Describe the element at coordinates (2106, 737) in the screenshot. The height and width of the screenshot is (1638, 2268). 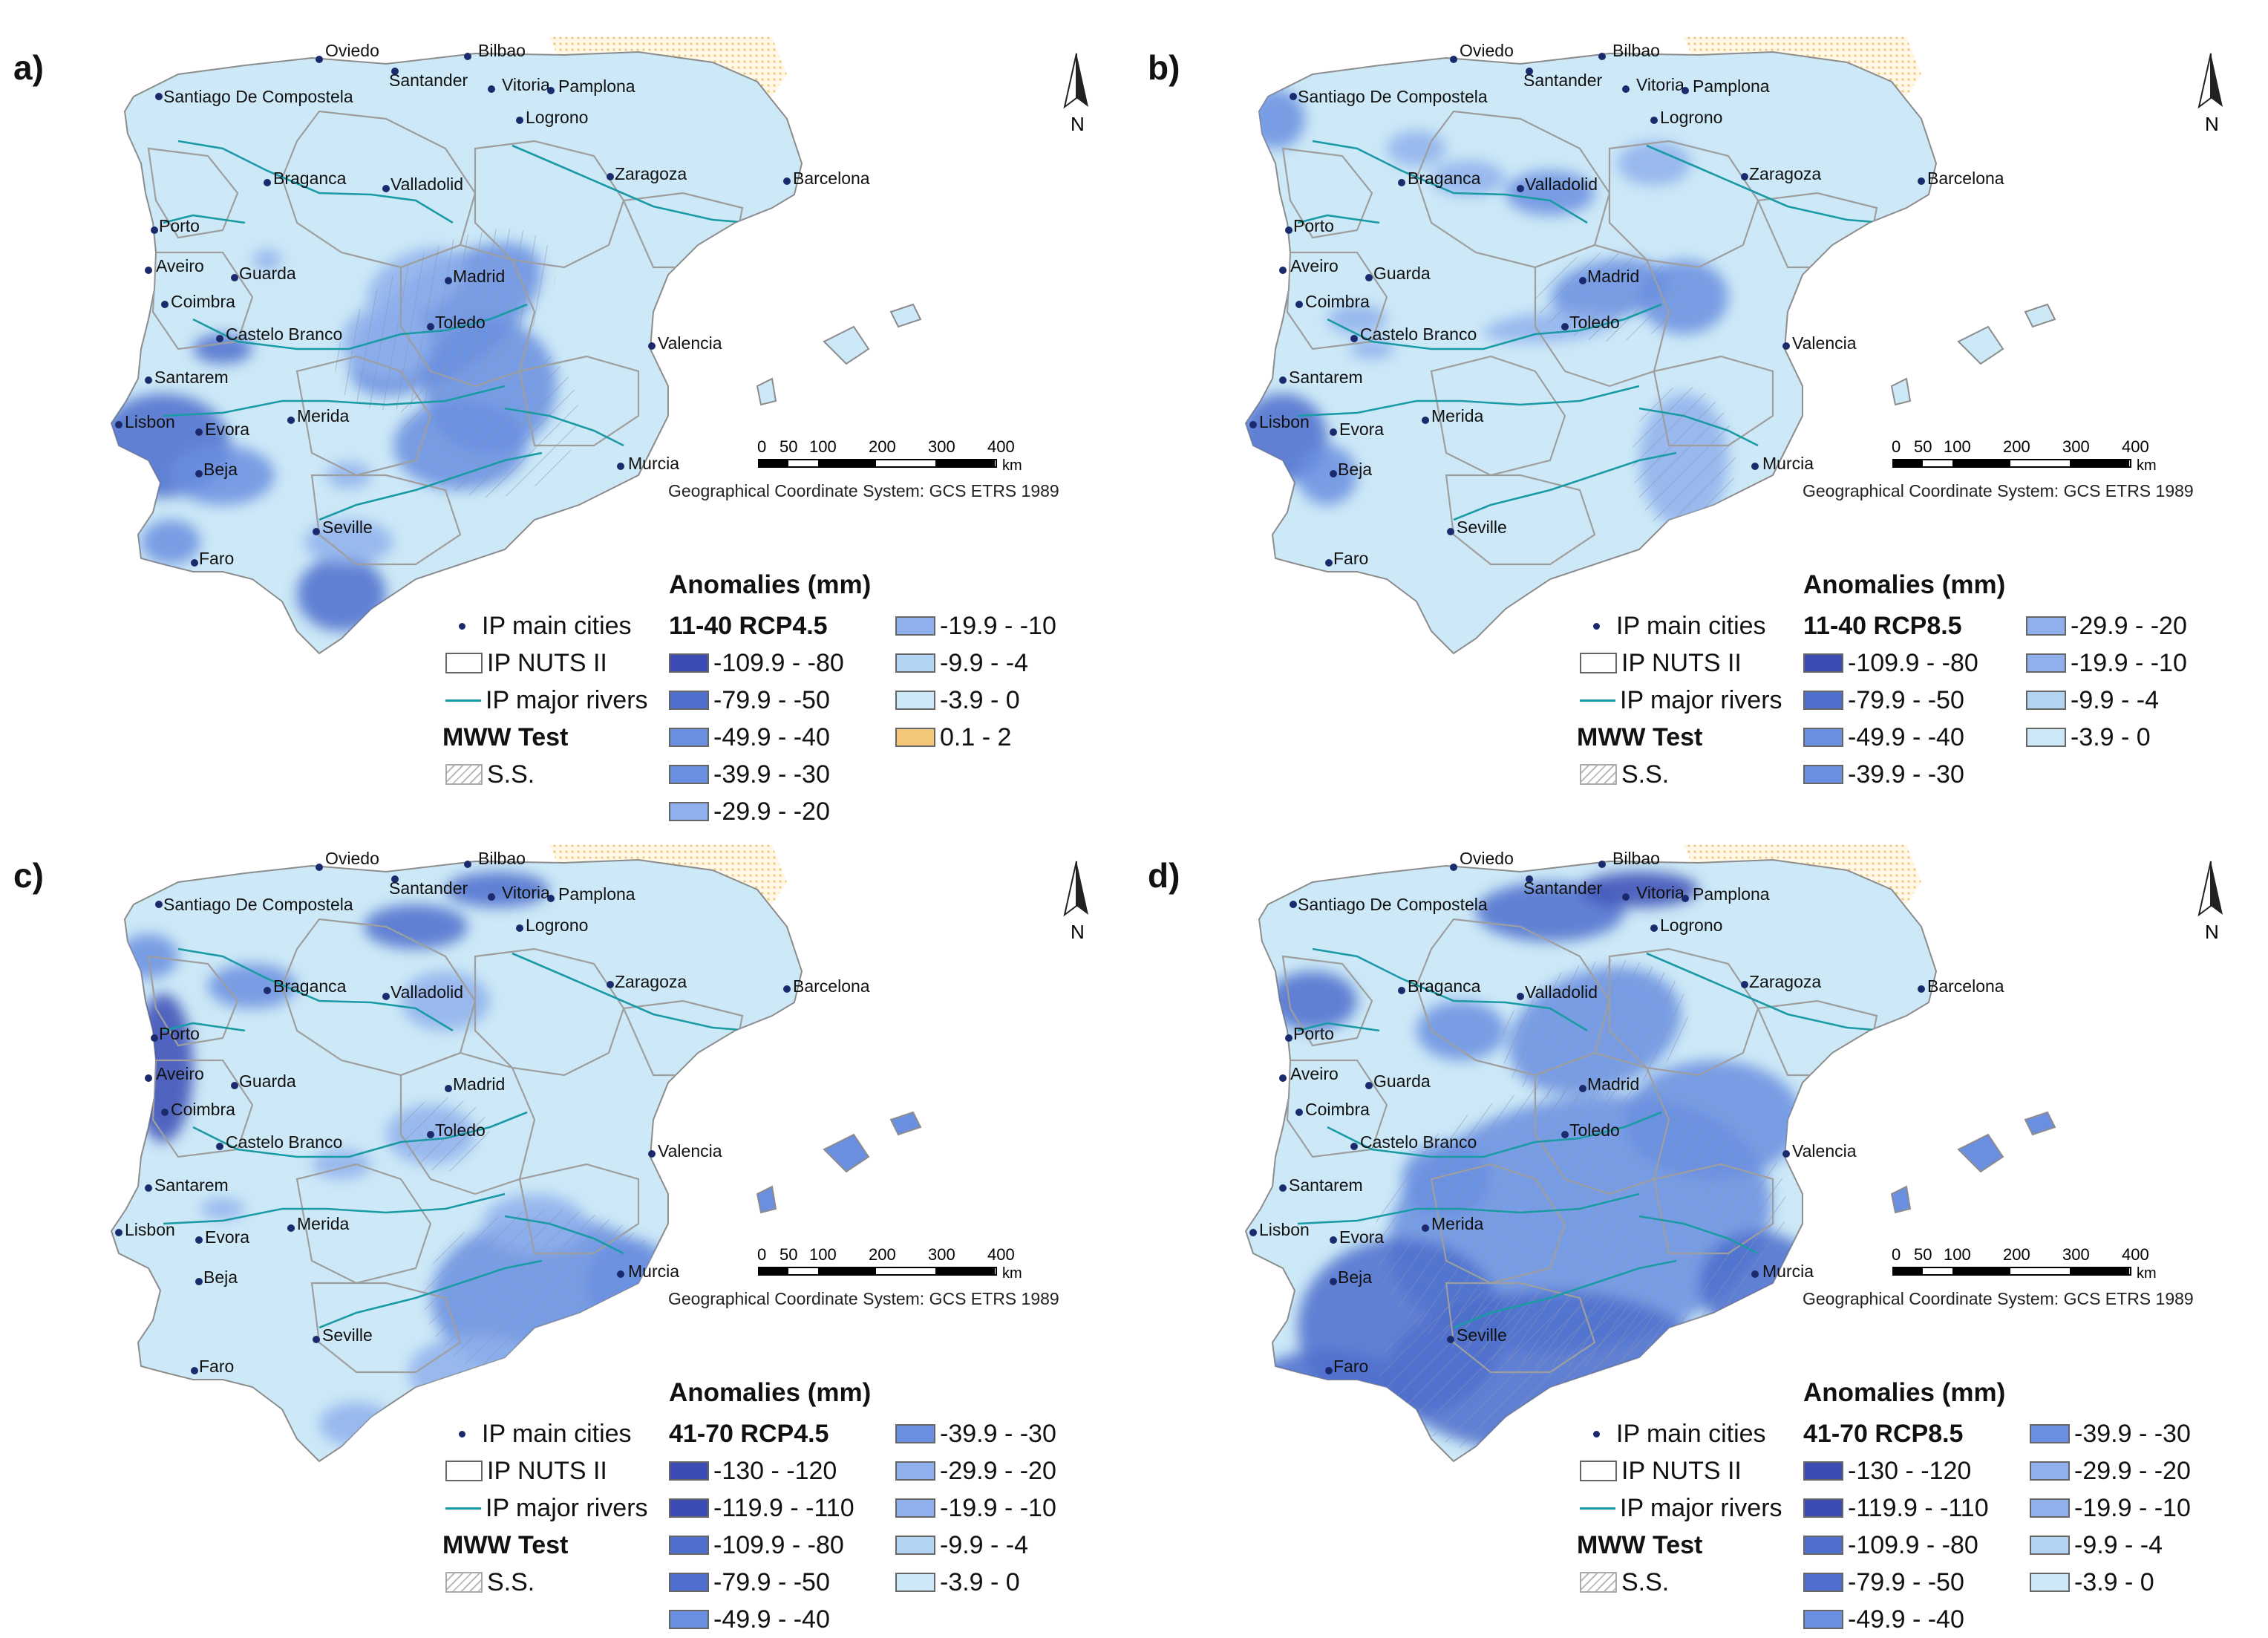
I see `legend-class: -3.9 - 0` at that location.